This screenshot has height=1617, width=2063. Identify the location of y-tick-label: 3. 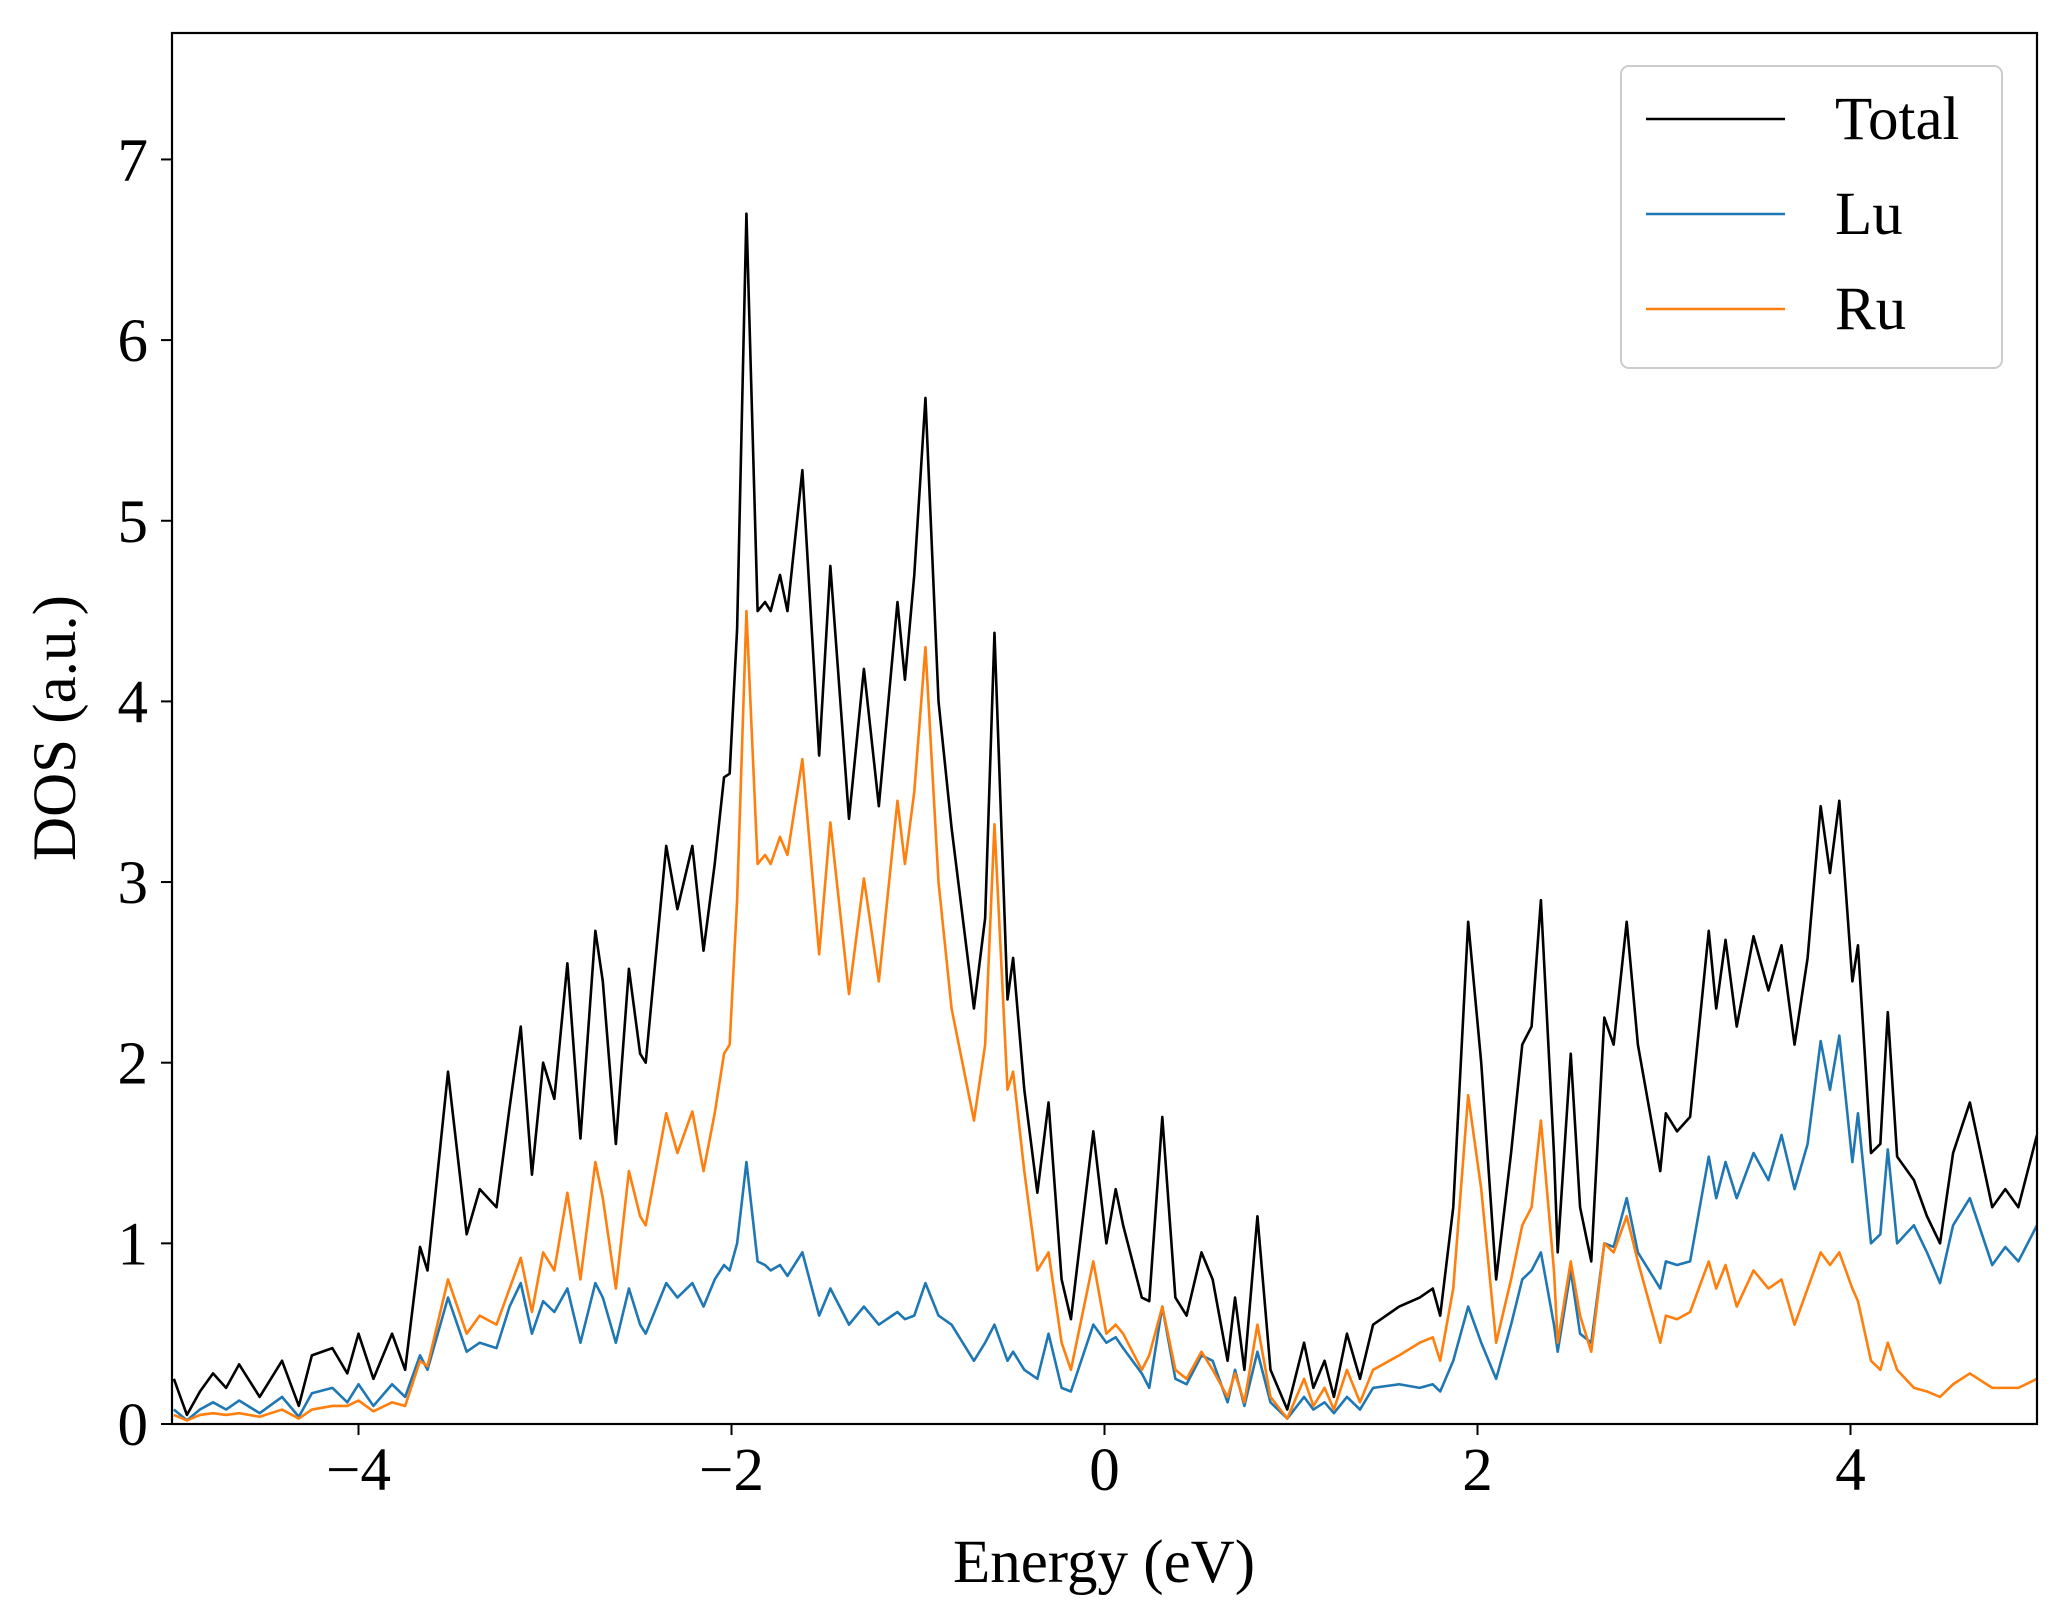
(133, 883).